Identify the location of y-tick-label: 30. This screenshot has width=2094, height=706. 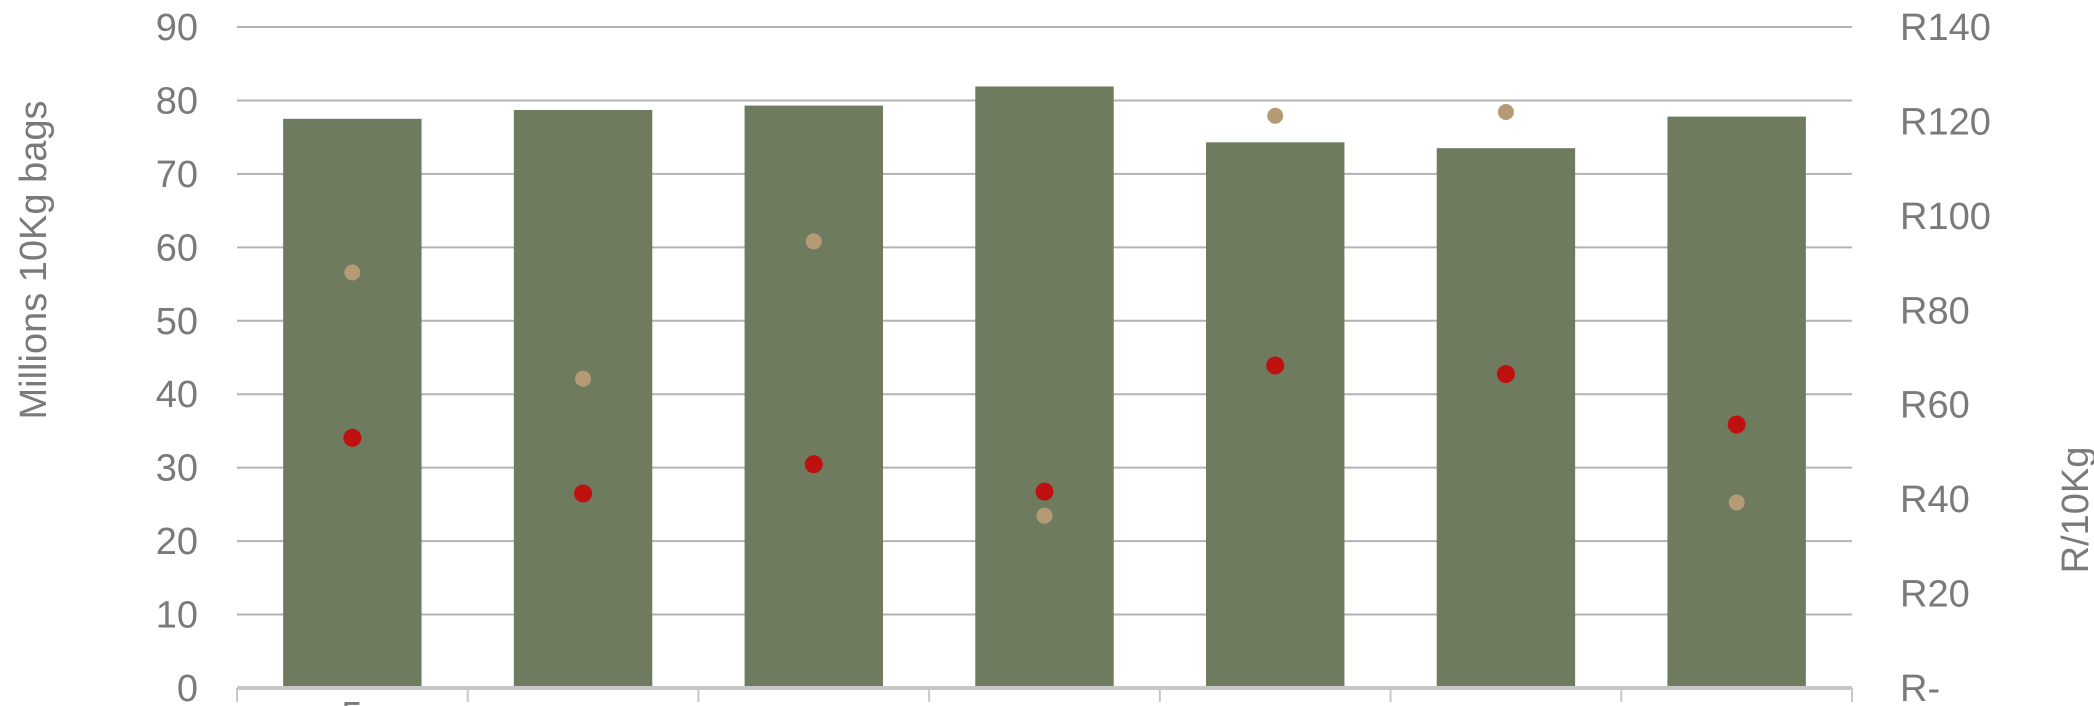
(177, 469).